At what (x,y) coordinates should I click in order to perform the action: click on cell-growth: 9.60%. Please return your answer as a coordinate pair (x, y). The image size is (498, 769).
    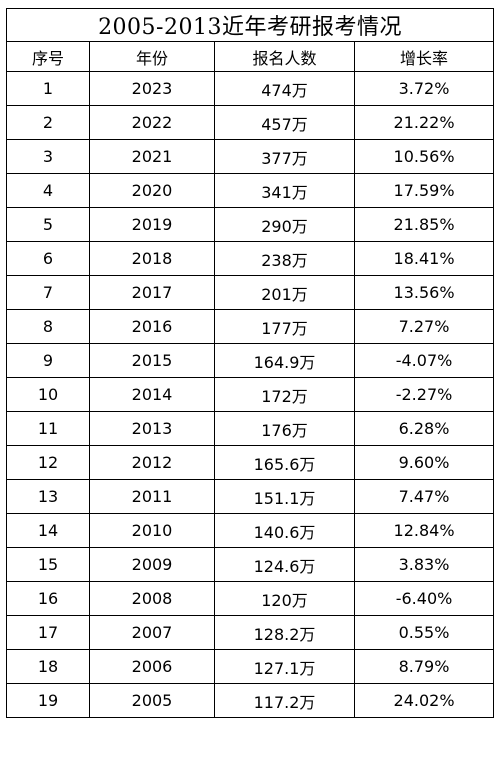
    Looking at the image, I should click on (424, 462).